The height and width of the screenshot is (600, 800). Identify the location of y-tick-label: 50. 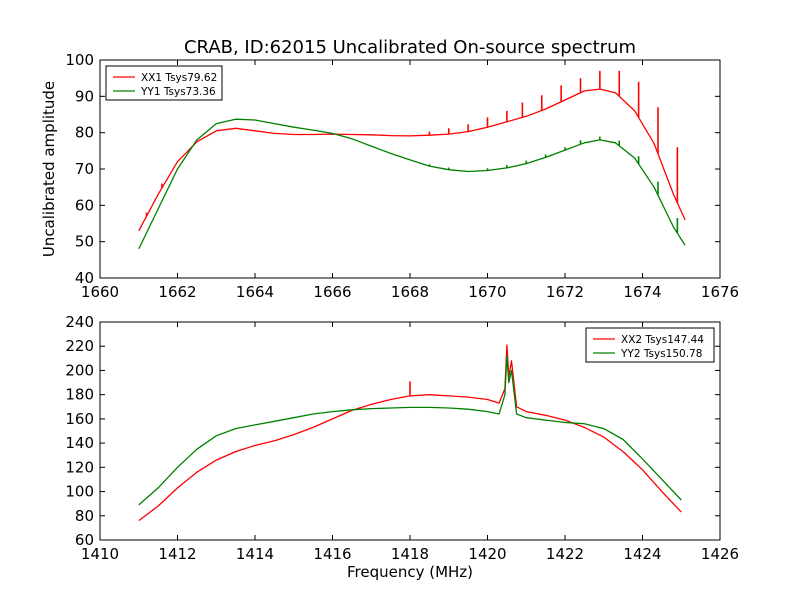
(84, 242).